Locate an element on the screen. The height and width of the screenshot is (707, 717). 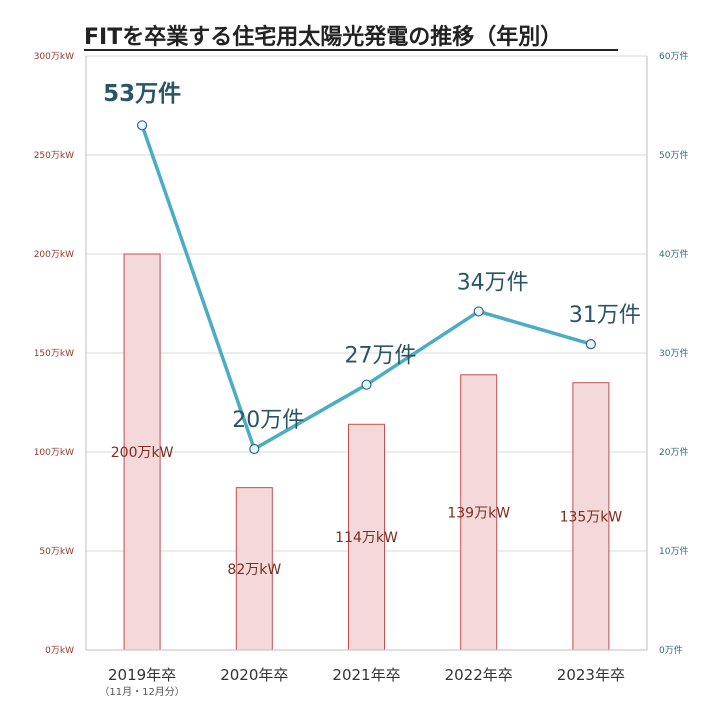
y-left-tick-label: 100万kW is located at coordinates (54, 453).